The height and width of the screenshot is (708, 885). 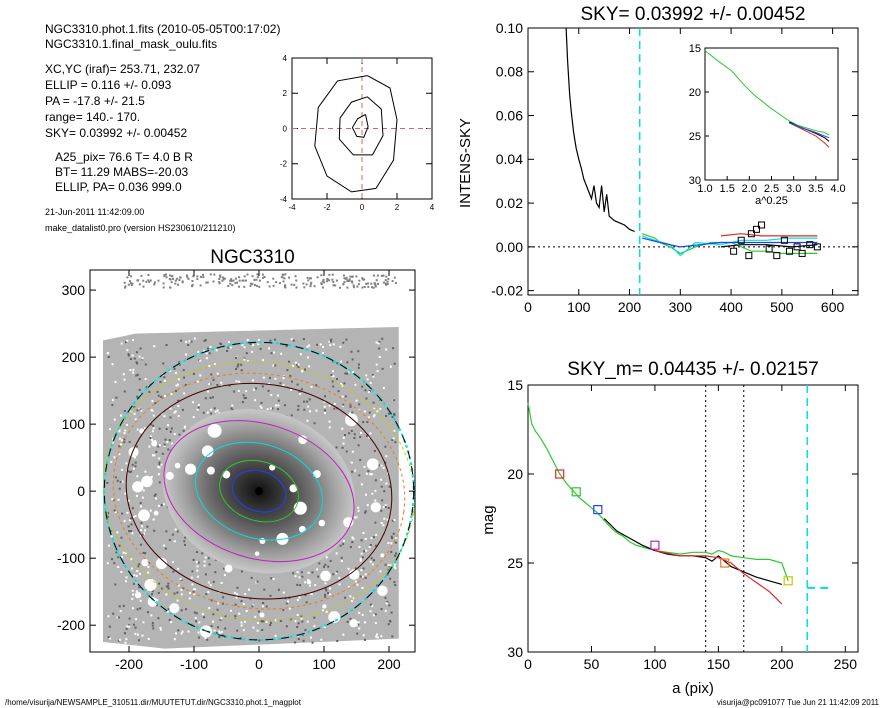 I want to click on inset-y-tick-label: 25, so click(x=695, y=137).